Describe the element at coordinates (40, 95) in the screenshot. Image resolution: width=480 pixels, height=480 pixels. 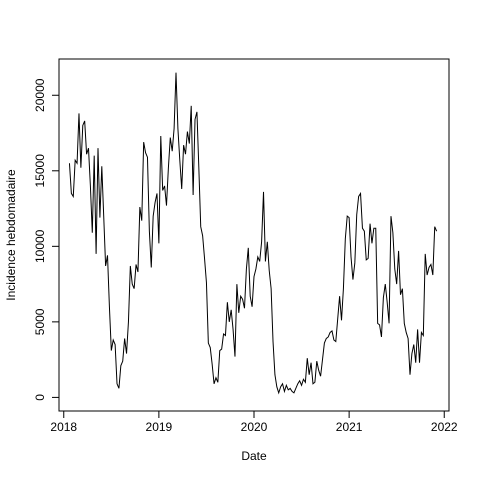
I see `y-tick-label: 20000` at that location.